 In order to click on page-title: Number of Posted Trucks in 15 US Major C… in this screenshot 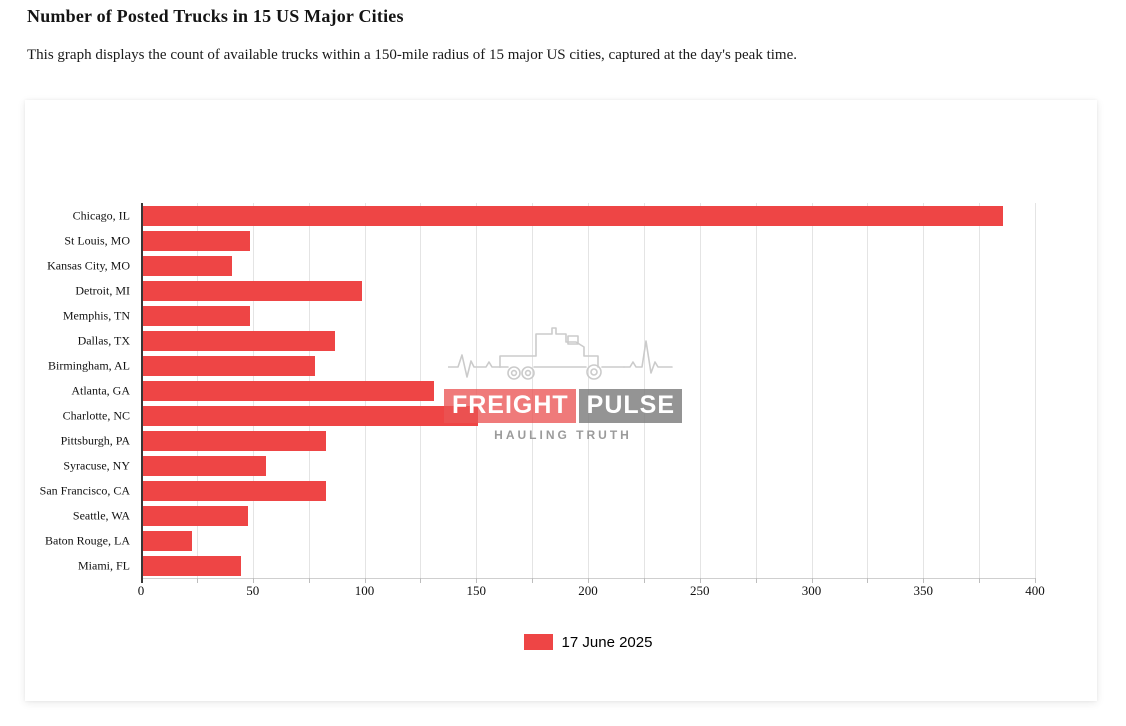, I will do `click(215, 16)`.